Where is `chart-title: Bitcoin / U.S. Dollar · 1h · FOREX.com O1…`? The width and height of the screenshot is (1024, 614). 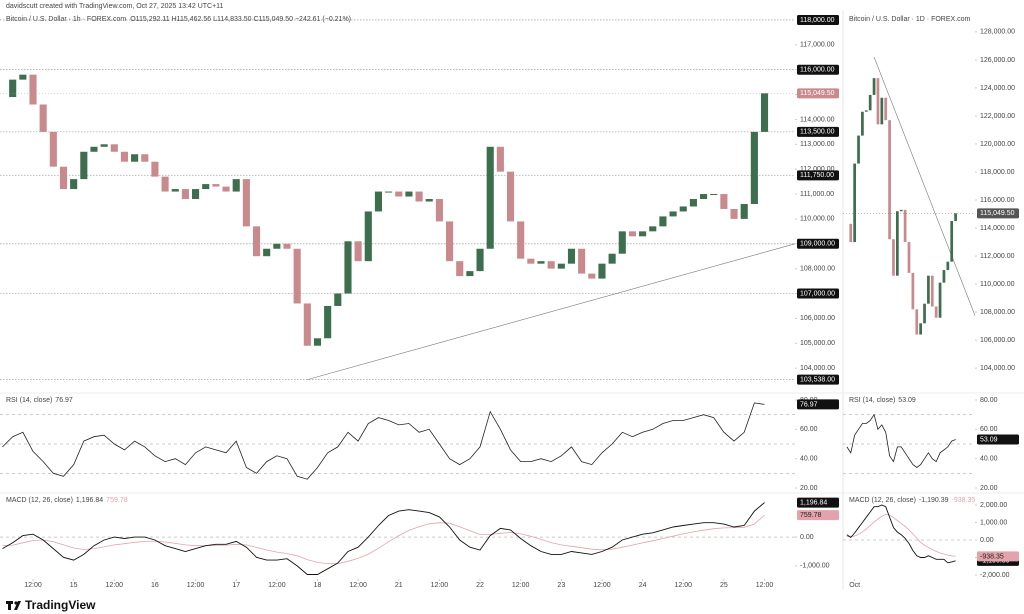 chart-title: Bitcoin / U.S. Dollar · 1h · FOREX.com O1… is located at coordinates (178, 19).